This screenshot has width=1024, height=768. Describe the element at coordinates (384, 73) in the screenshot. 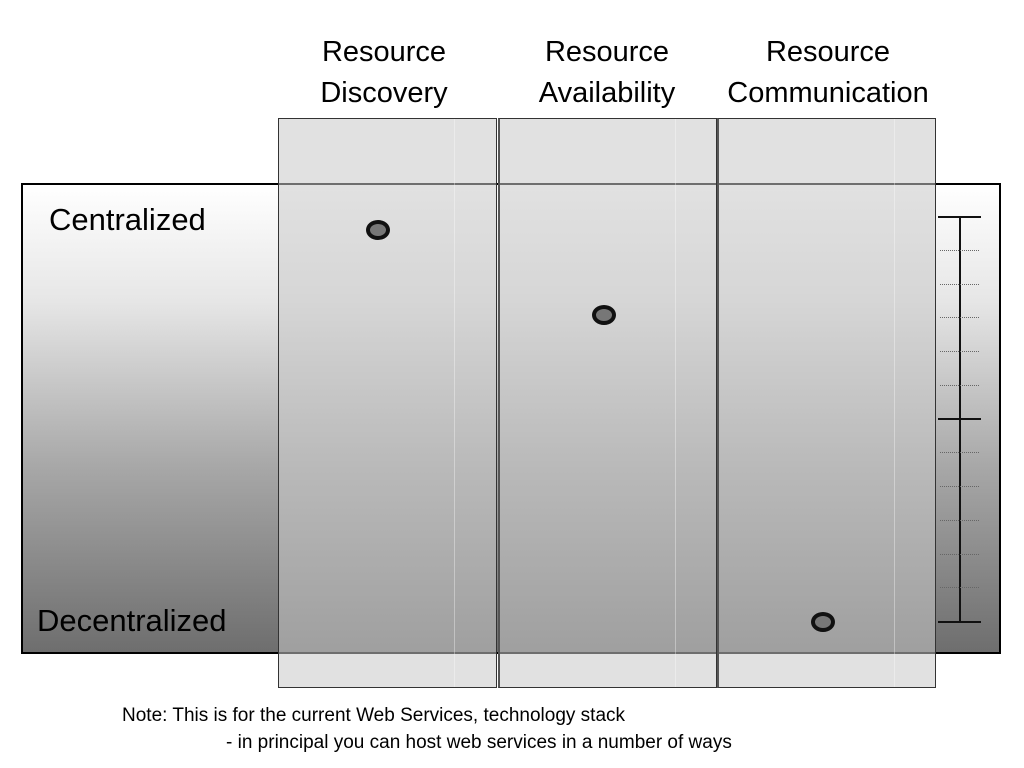

I see `header-resource-discovery: Resource Discovery` at that location.